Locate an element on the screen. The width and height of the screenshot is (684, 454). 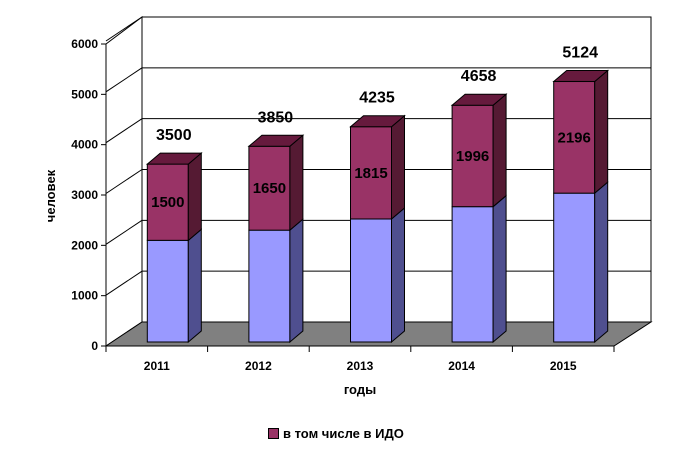
legend: в том числе в ИДО is located at coordinates (336, 433).